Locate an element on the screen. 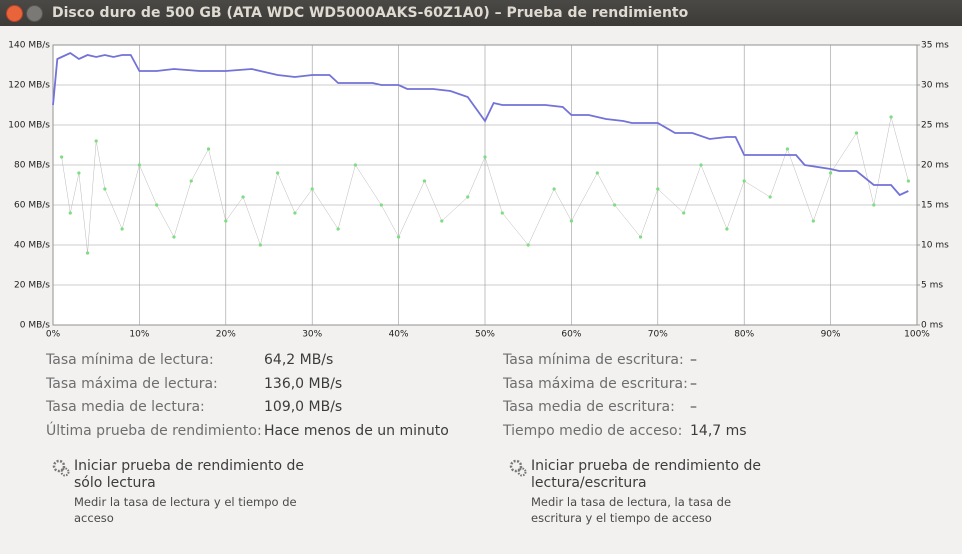 This screenshot has width=962, height=554. stat-label: Tasa máxima de lectura: is located at coordinates (132, 383).